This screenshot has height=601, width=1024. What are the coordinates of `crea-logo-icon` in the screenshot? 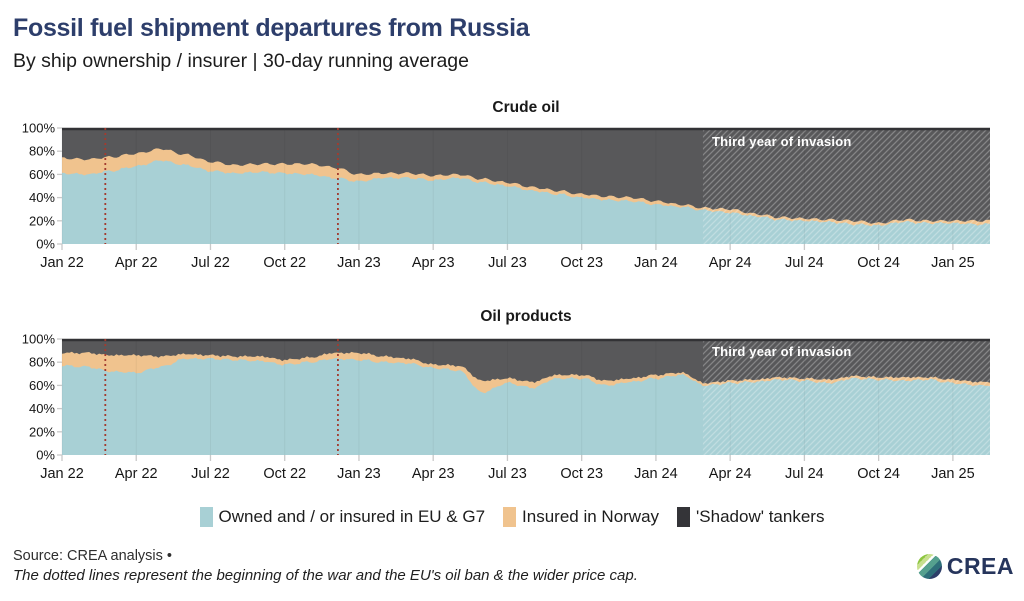 It's located at (929, 566).